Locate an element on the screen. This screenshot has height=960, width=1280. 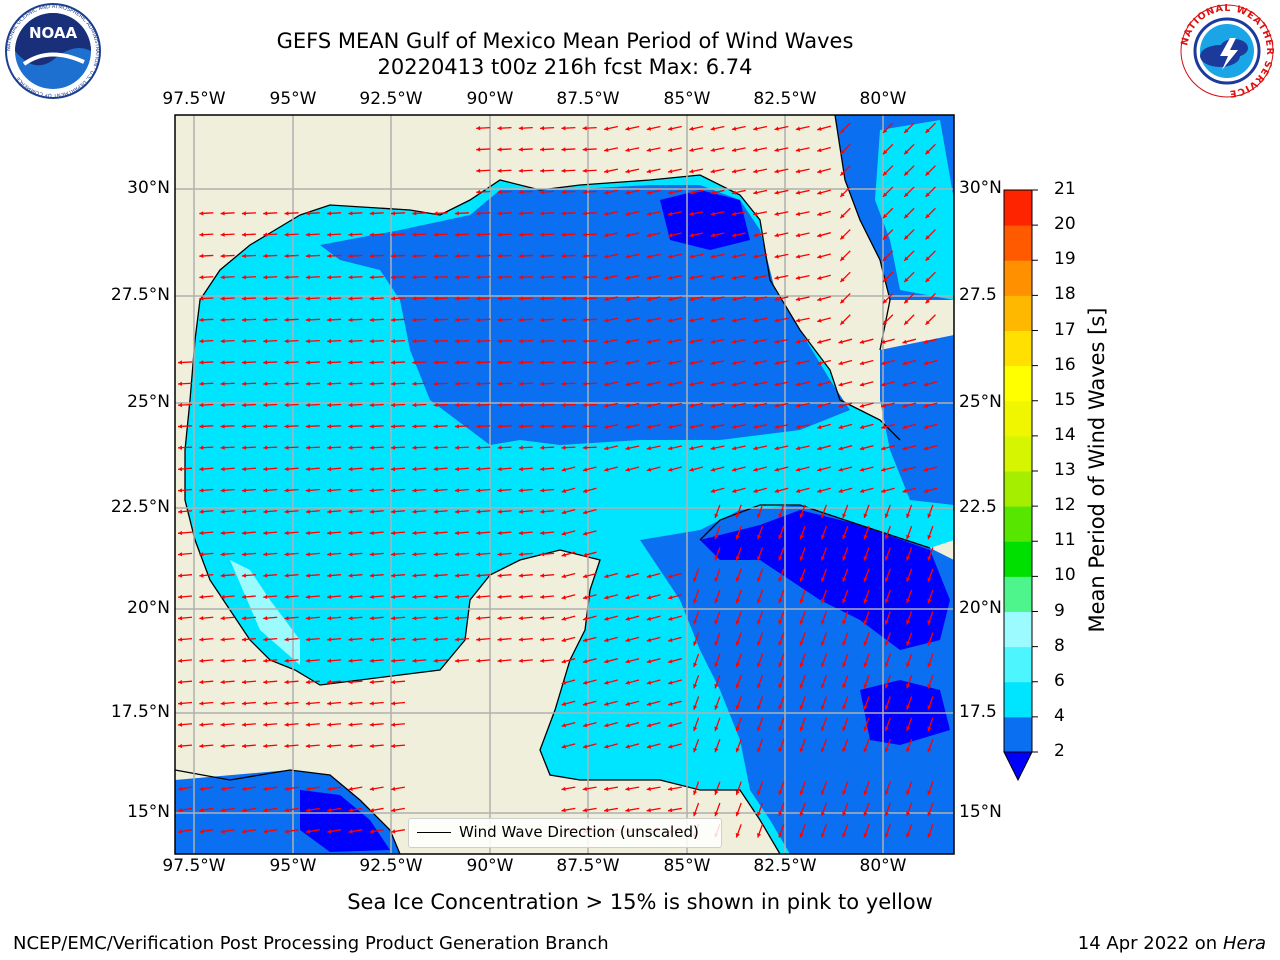
lat-tick-label-left: 17.5°N is located at coordinates (140, 712).